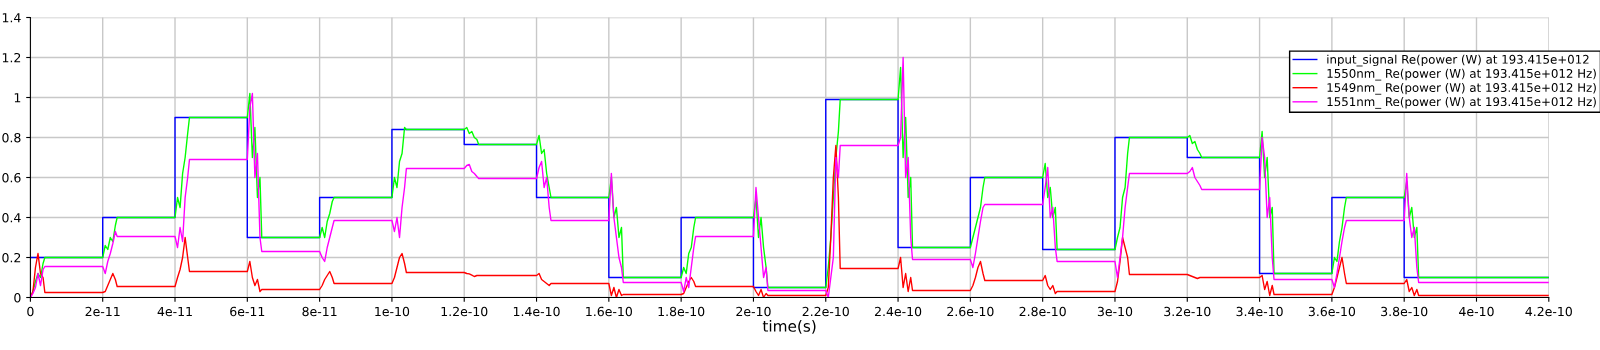  What do you see at coordinates (11, 217) in the screenshot?
I see `y-tick-label: 0.4` at bounding box center [11, 217].